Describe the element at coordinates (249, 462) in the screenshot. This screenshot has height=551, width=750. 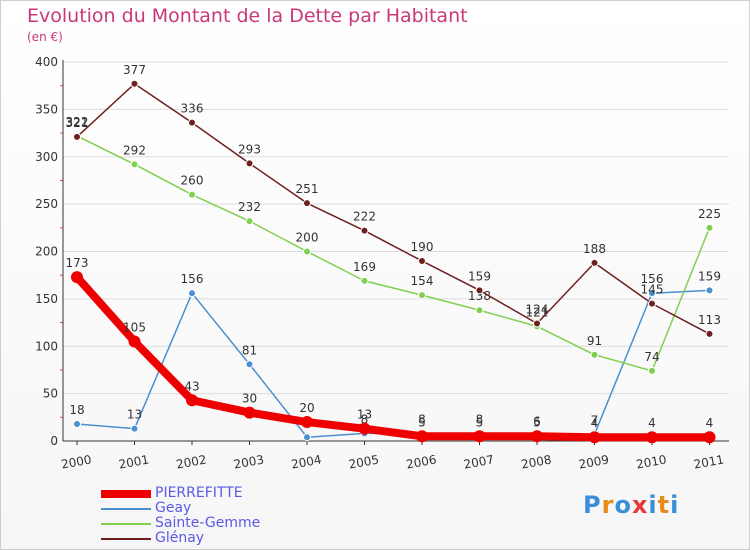
I see `x-tick-label: 2003` at that location.